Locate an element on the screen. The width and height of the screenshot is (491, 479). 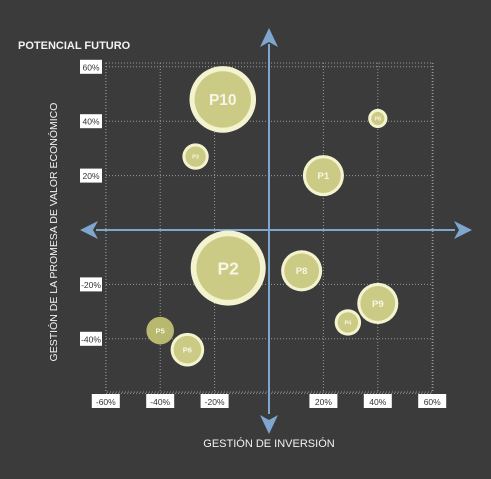
y-tick-text: -40% is located at coordinates (91, 339).